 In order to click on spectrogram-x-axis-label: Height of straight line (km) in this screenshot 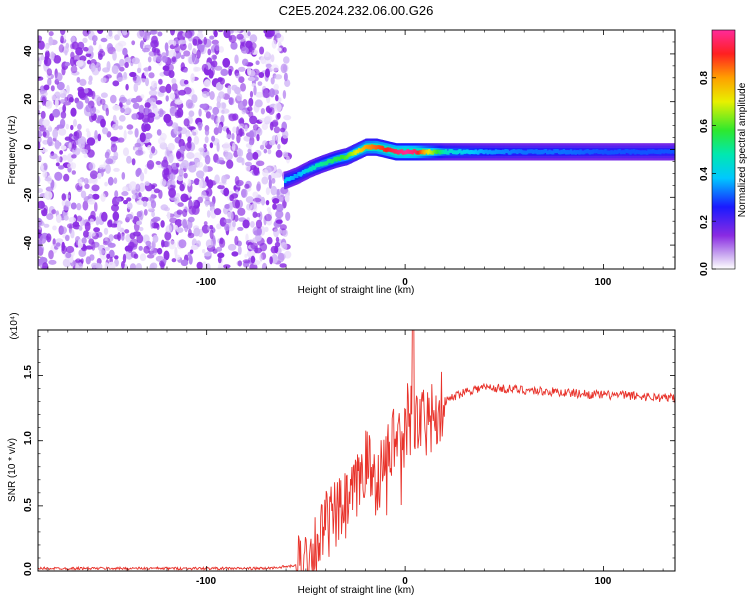, I will do `click(356, 290)`.